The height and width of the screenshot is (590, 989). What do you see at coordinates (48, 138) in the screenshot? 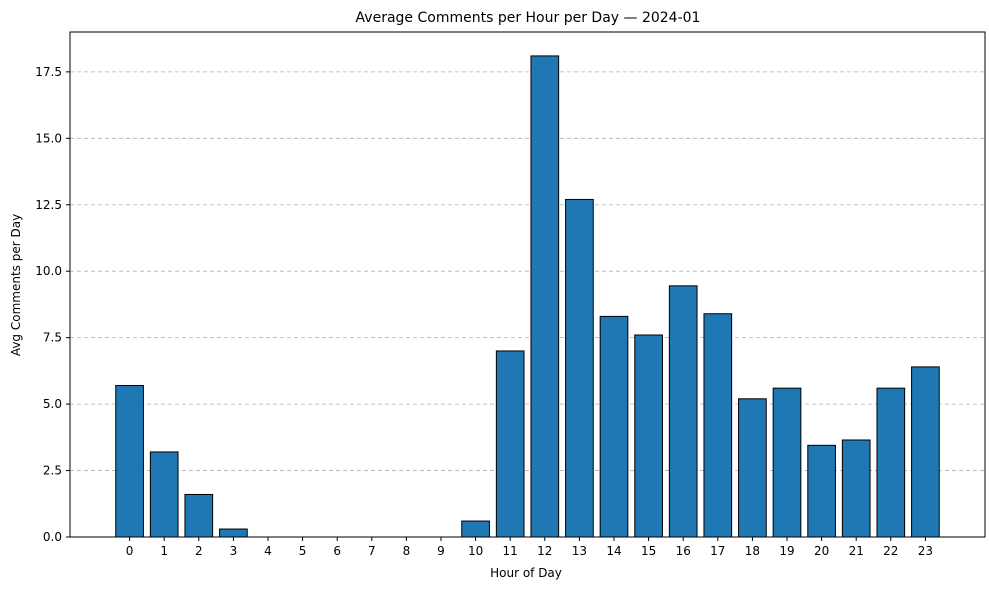
I see `y-tick-label: 15.0` at bounding box center [48, 138].